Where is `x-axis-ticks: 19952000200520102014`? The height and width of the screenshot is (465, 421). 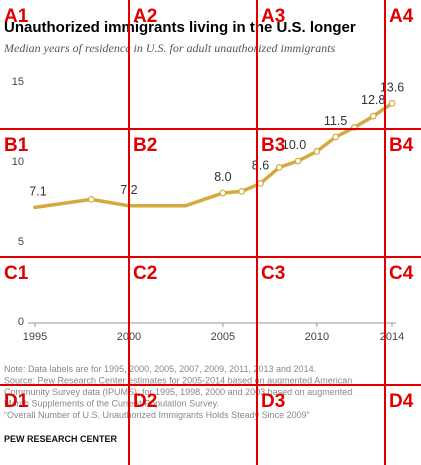
x-axis-ticks: 19952000200520102014 is located at coordinates (213, 333).